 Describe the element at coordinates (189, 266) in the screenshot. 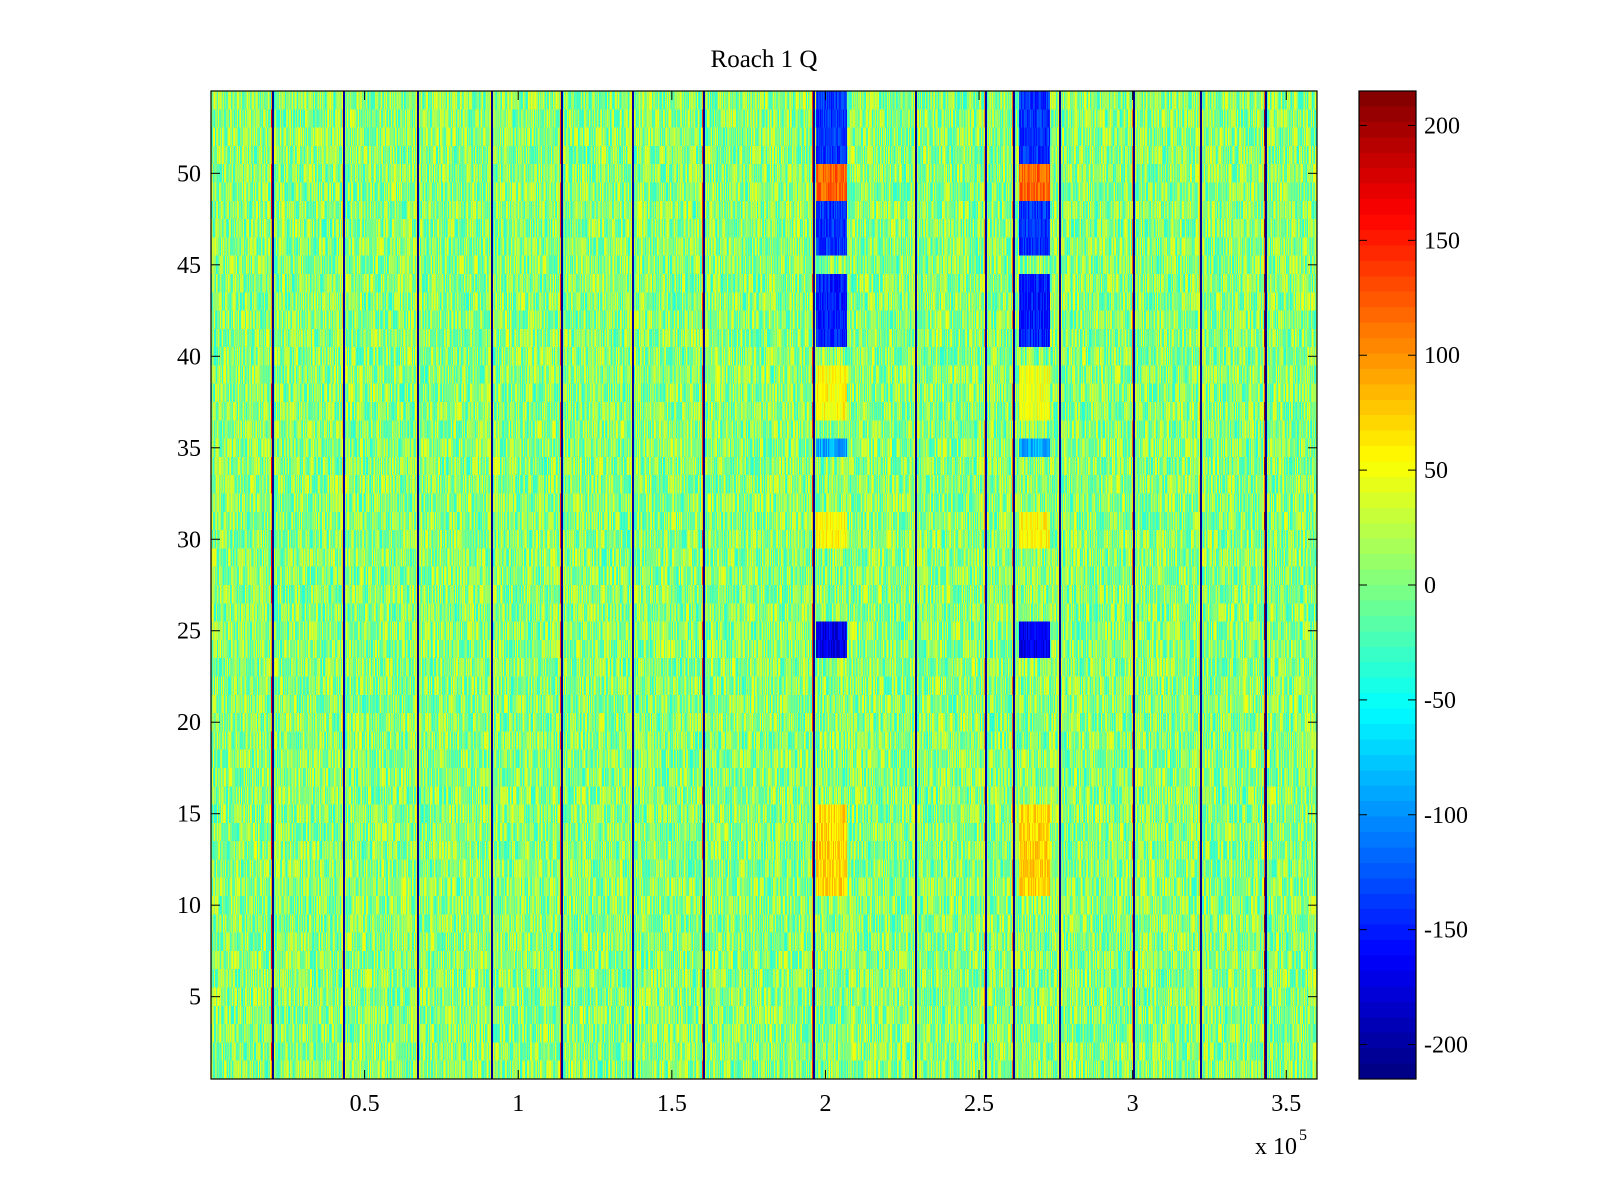

I see `y-tick-label: 45` at that location.